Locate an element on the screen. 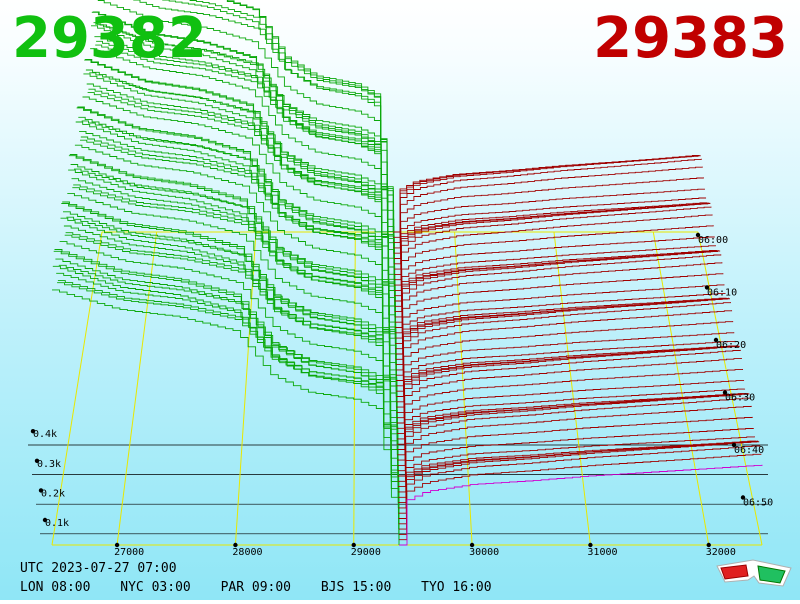 This screenshot has width=800, height=604. 3d-glasses-icon is located at coordinates (753, 575).